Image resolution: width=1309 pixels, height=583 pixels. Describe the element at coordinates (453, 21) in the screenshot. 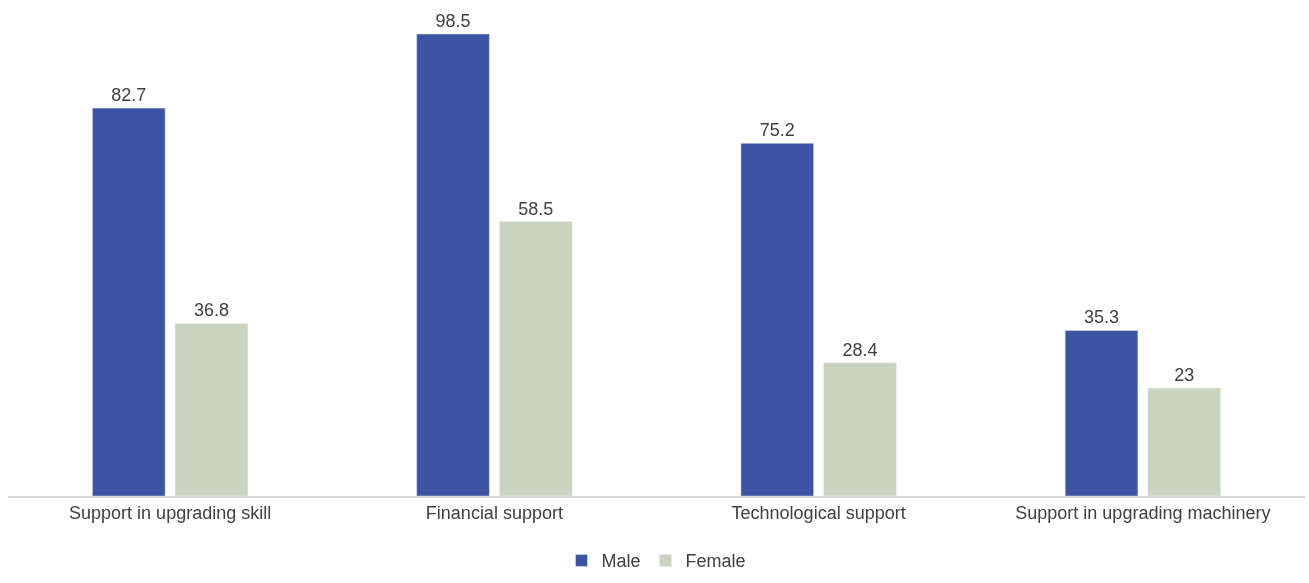

I see `data-label: 98.5` at that location.